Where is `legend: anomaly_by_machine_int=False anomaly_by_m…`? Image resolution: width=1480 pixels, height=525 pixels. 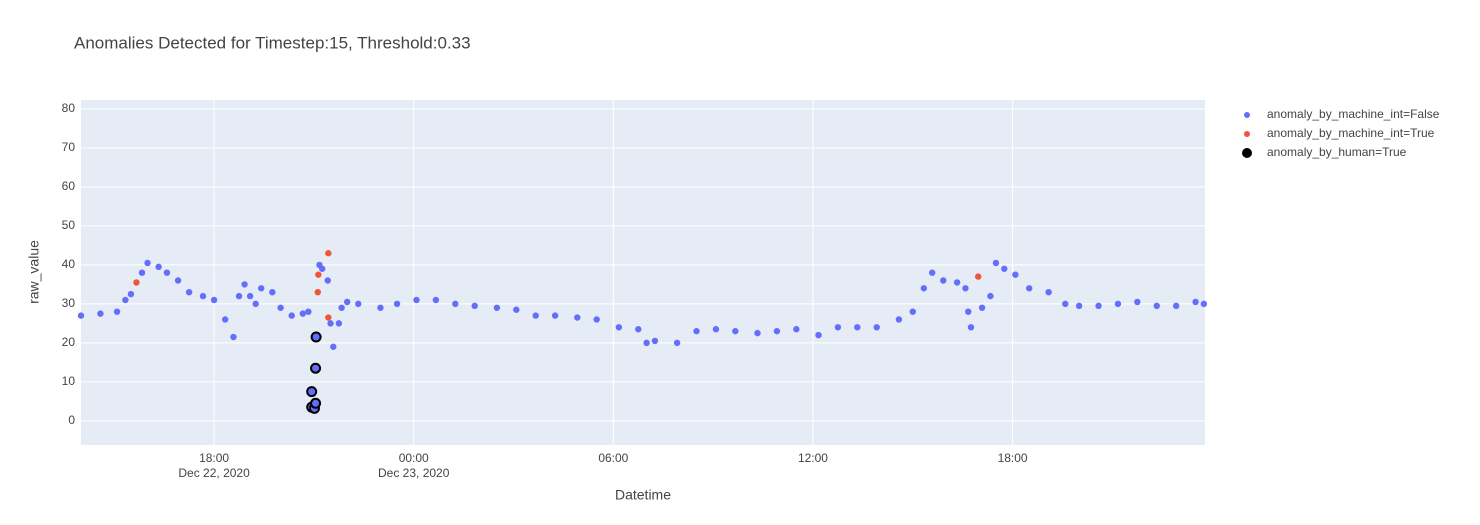
legend: anomaly_by_machine_int=False anomaly_by_m… is located at coordinates (1341, 133).